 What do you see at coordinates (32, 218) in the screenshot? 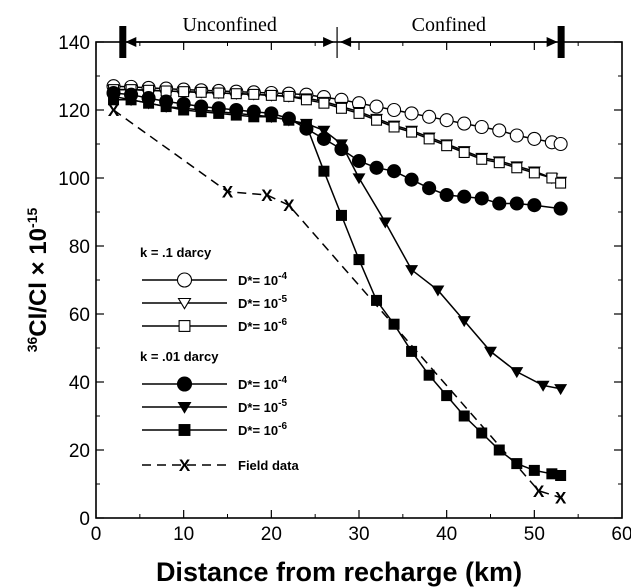
I see `y-axis-title-exponent: -15` at bounding box center [32, 218].